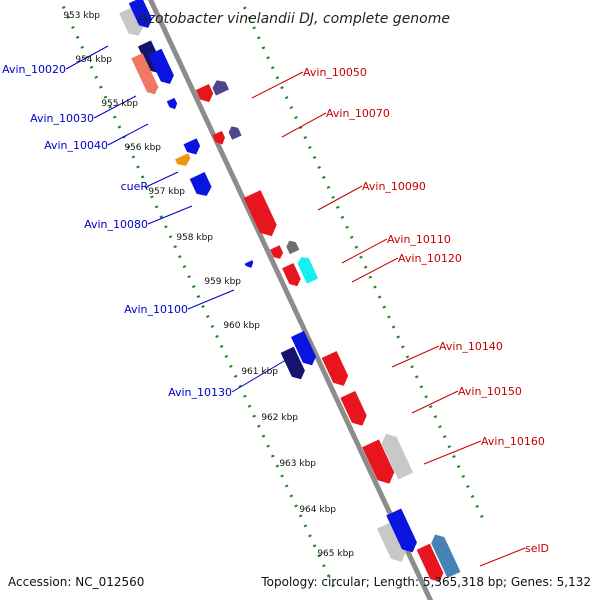 This screenshot has height=600, width=600. Describe the element at coordinates (259, 372) in the screenshot. I see `kbp-tick-label: 961 kbp` at that location.